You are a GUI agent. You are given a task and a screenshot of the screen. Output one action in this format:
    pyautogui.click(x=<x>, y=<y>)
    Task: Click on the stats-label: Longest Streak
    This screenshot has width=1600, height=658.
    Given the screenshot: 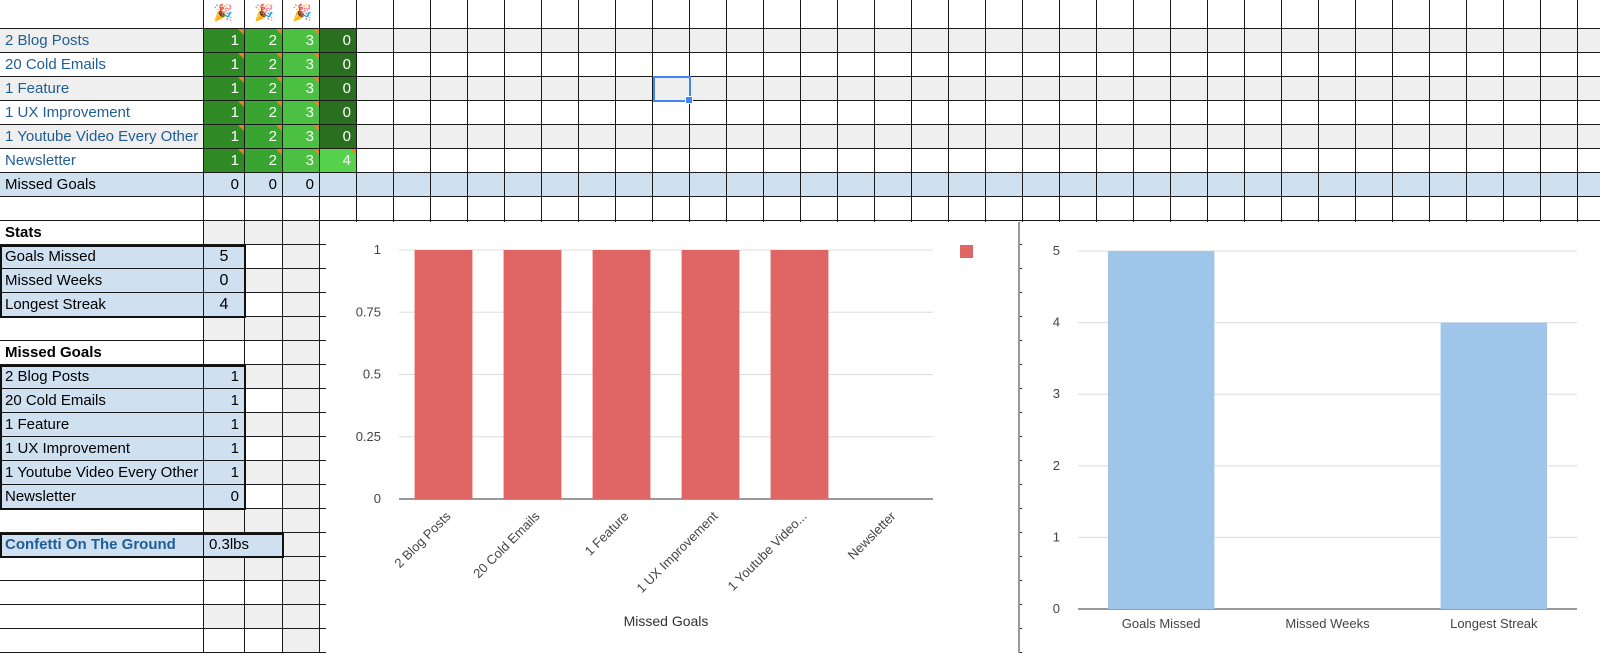 What is the action you would take?
    pyautogui.click(x=102, y=305)
    